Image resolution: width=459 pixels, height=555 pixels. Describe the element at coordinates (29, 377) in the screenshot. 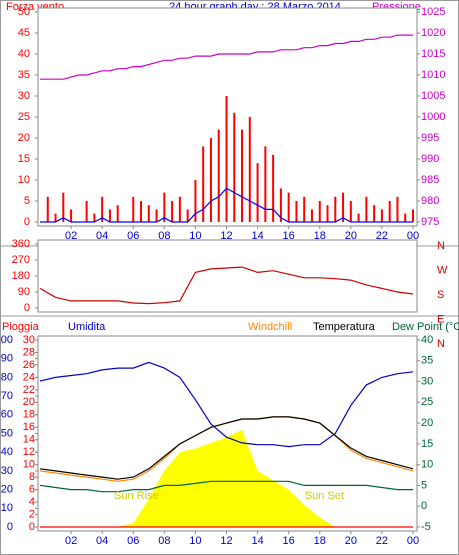

I see `y3-tick-label: 24` at that location.